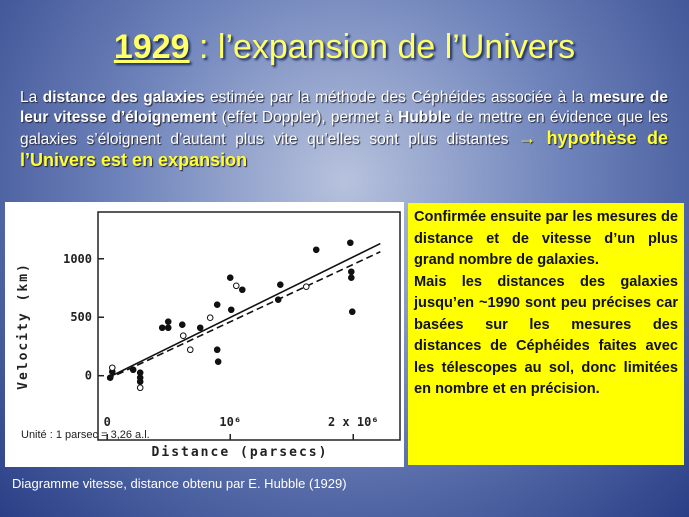 The height and width of the screenshot is (517, 689). What do you see at coordinates (382, 47) in the screenshot?
I see `title-run: : l’expansion de l’Univers` at bounding box center [382, 47].